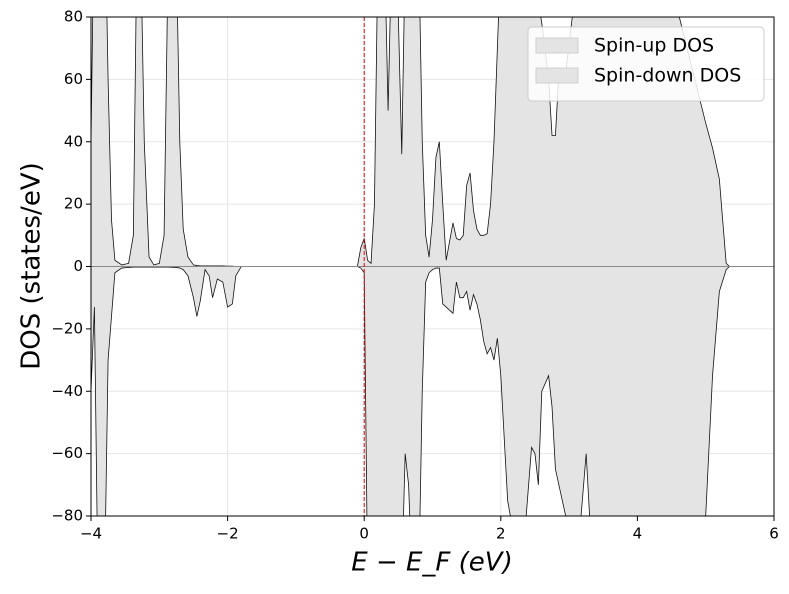  I want to click on x-tick-label: −4, so click(91, 534).